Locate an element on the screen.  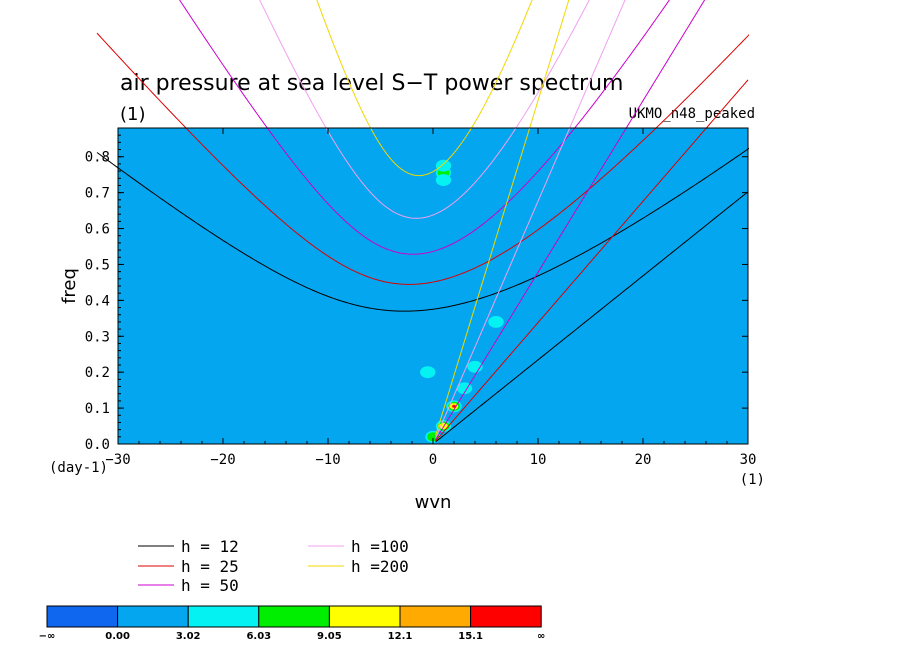
legend-label: h = 12 is located at coordinates (210, 546).